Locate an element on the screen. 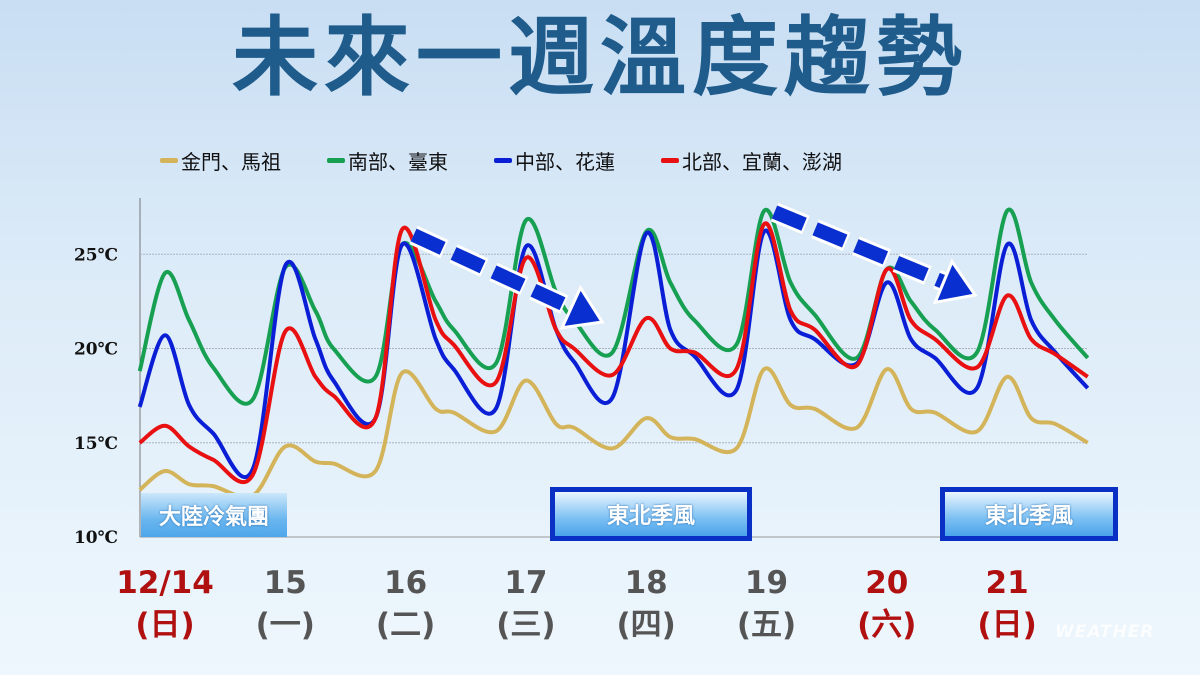 The image size is (1200, 675). legend: 金門、馬祖 南部、臺東 中部、花蓮 北部、宜蘭、澎湖 is located at coordinates (501, 160).